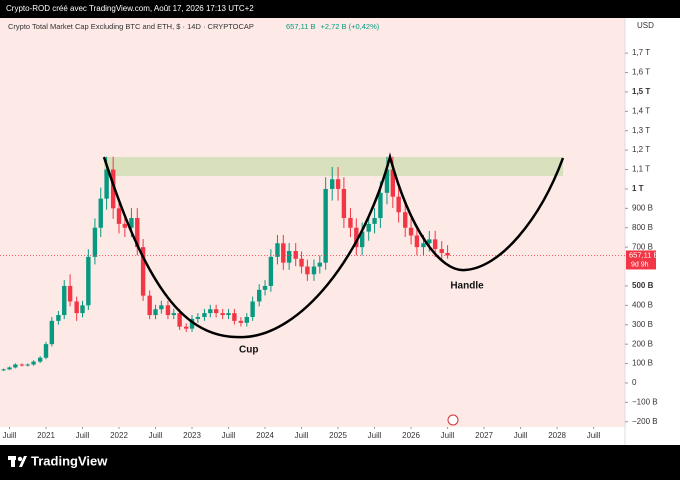 This screenshot has width=680, height=480. Describe the element at coordinates (484, 435) in the screenshot. I see `x-tick-label: 2027` at that location.